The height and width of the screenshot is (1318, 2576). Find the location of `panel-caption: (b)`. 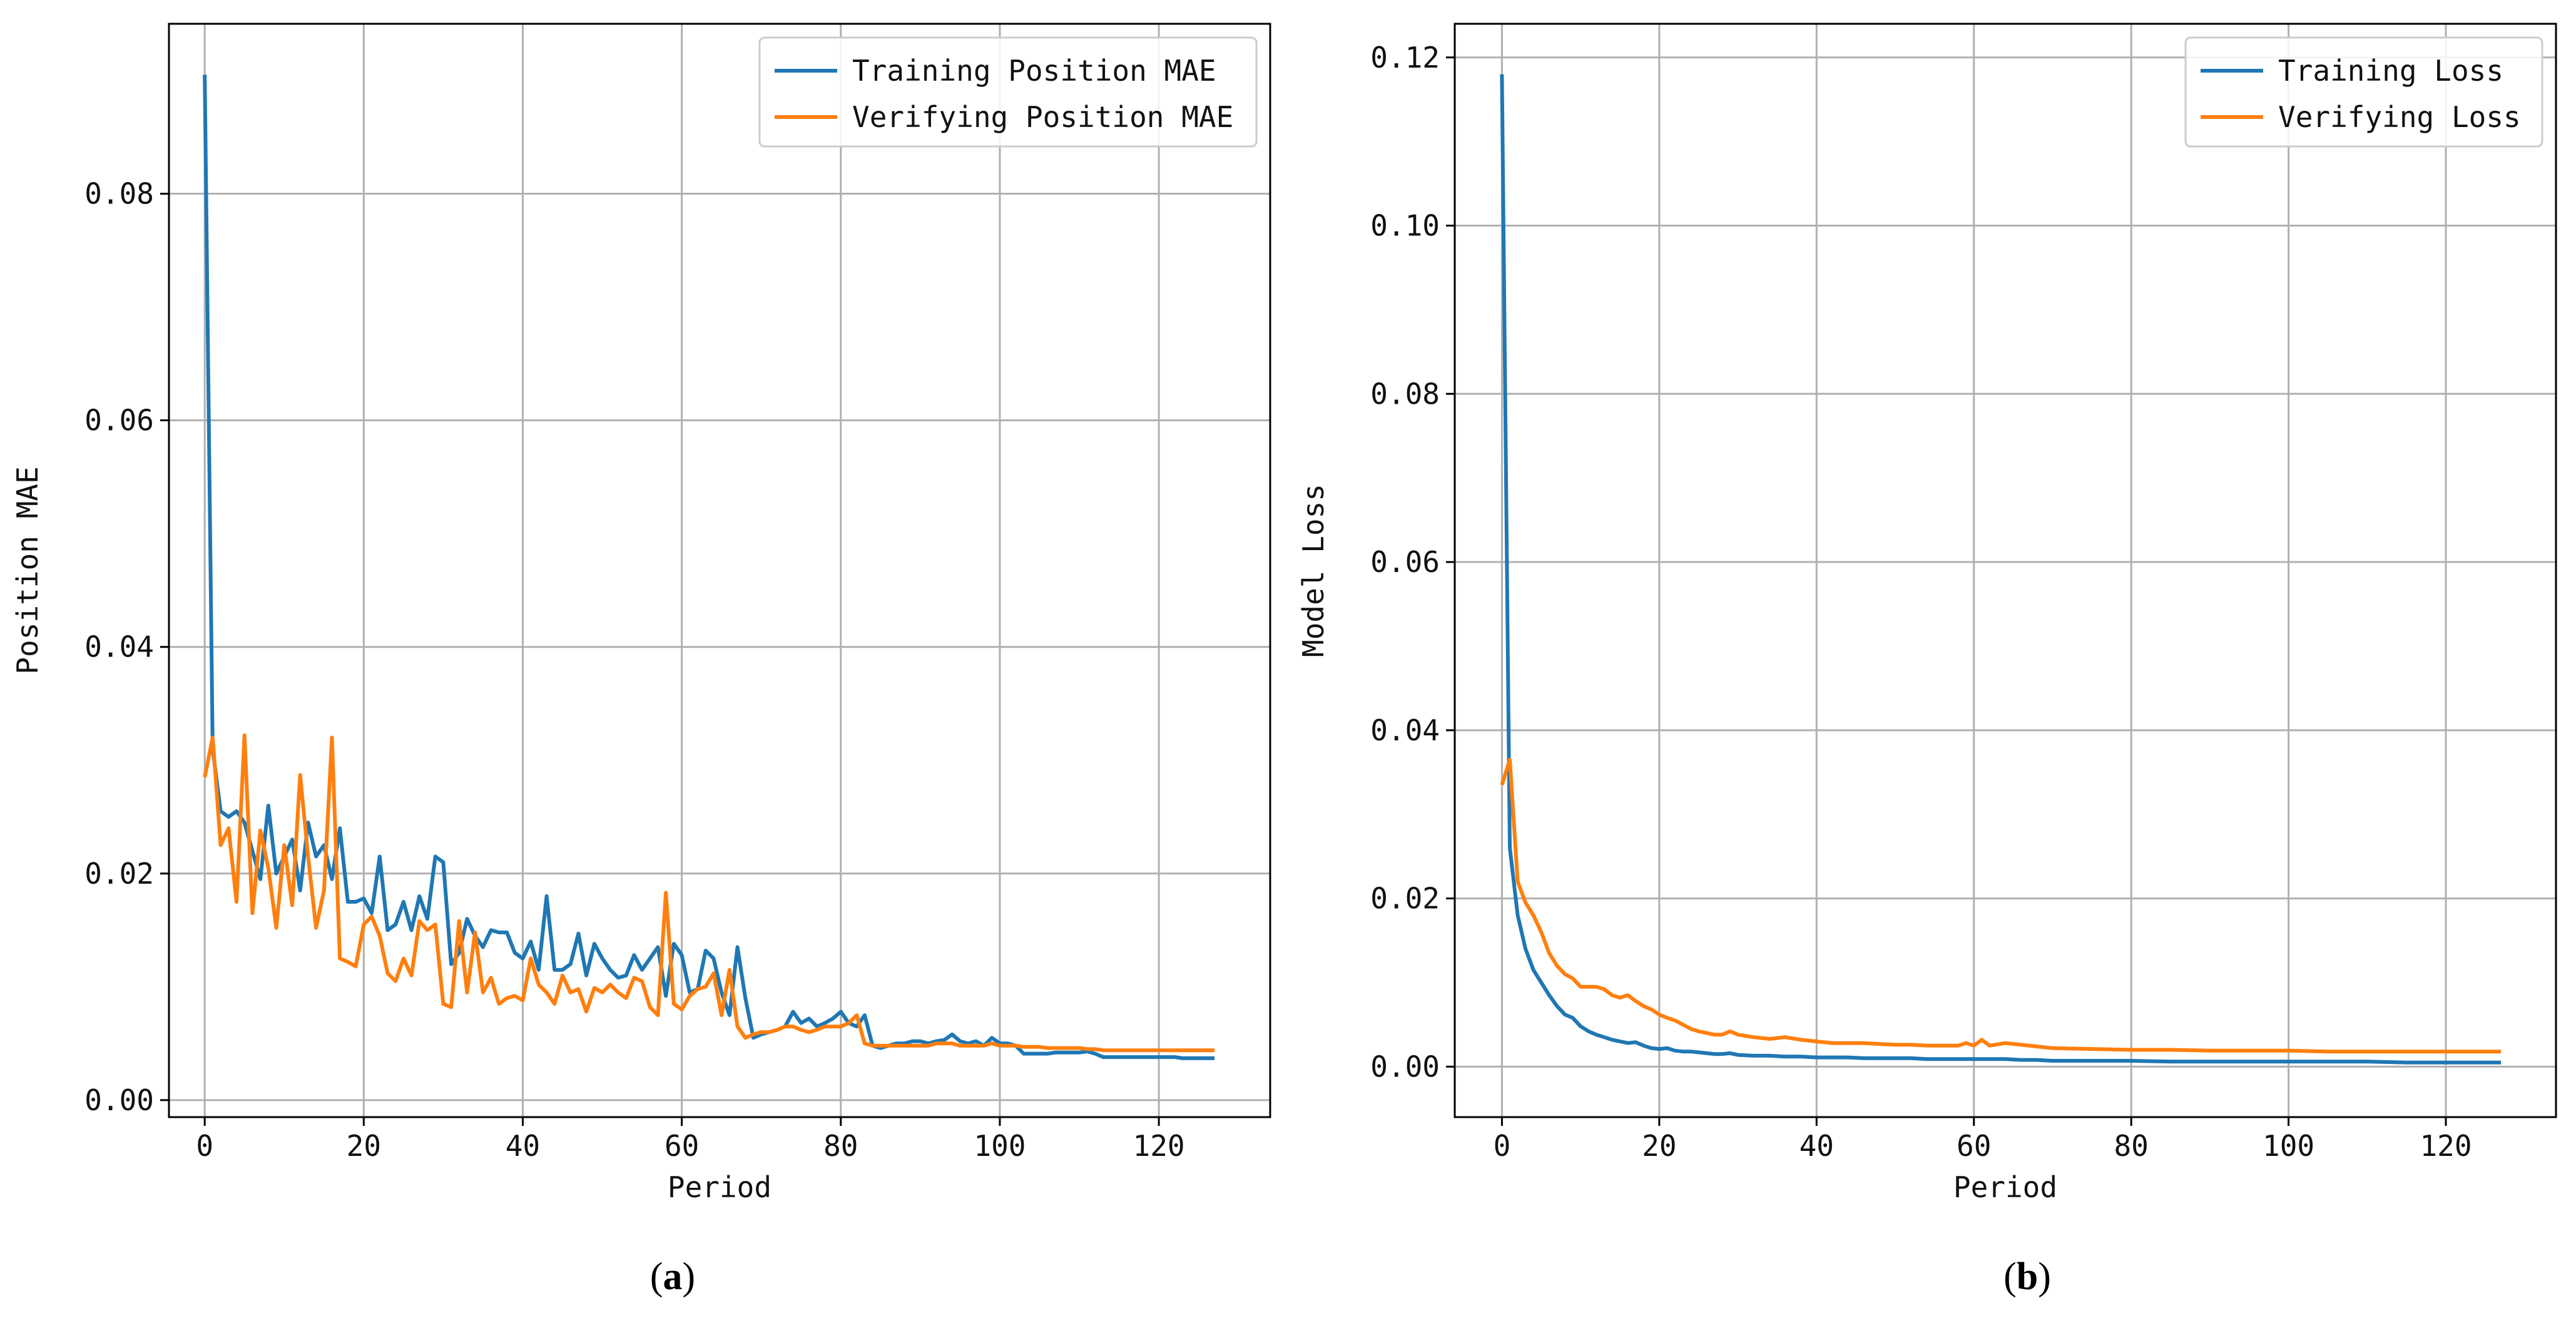

panel-caption: (b) is located at coordinates (2027, 1276).